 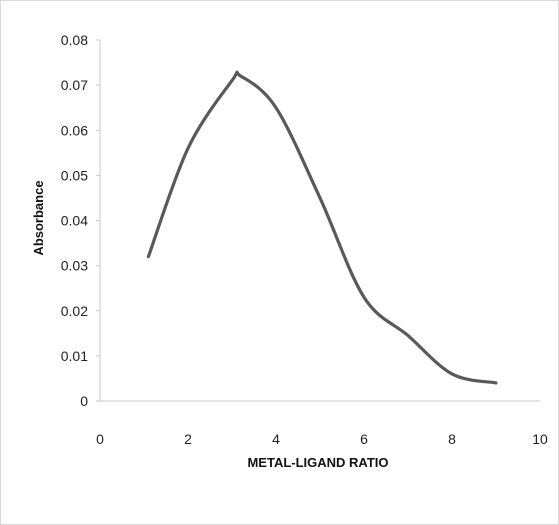 What do you see at coordinates (74, 130) in the screenshot?
I see `y-tick-label: 0.06` at bounding box center [74, 130].